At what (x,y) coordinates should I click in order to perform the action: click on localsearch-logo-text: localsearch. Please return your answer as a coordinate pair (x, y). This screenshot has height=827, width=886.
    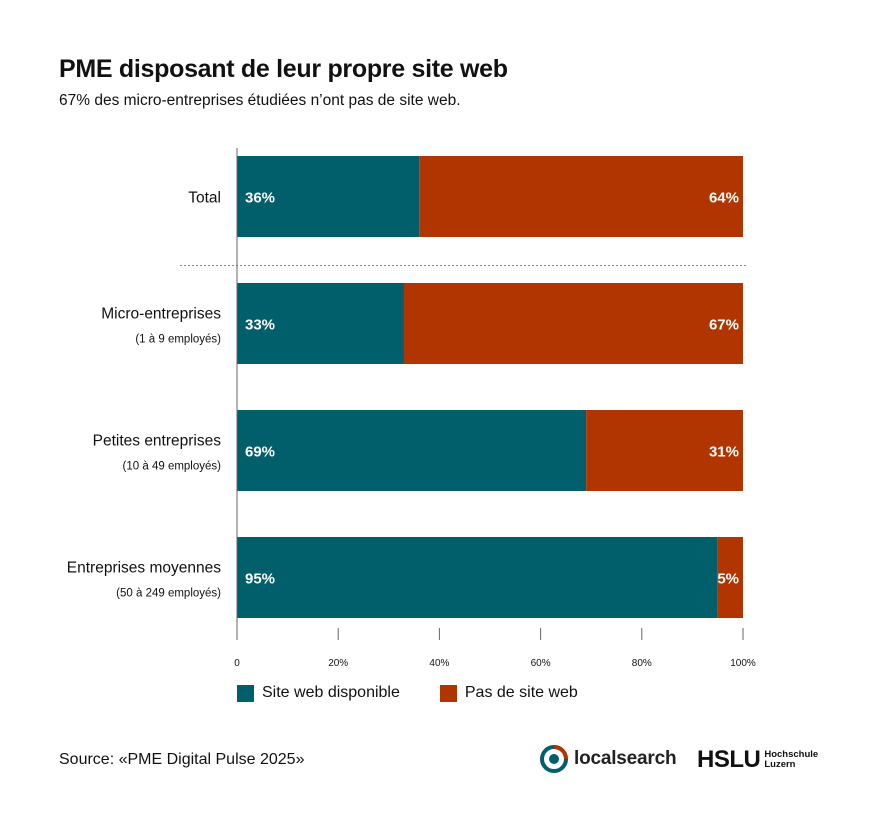
    Looking at the image, I should click on (625, 758).